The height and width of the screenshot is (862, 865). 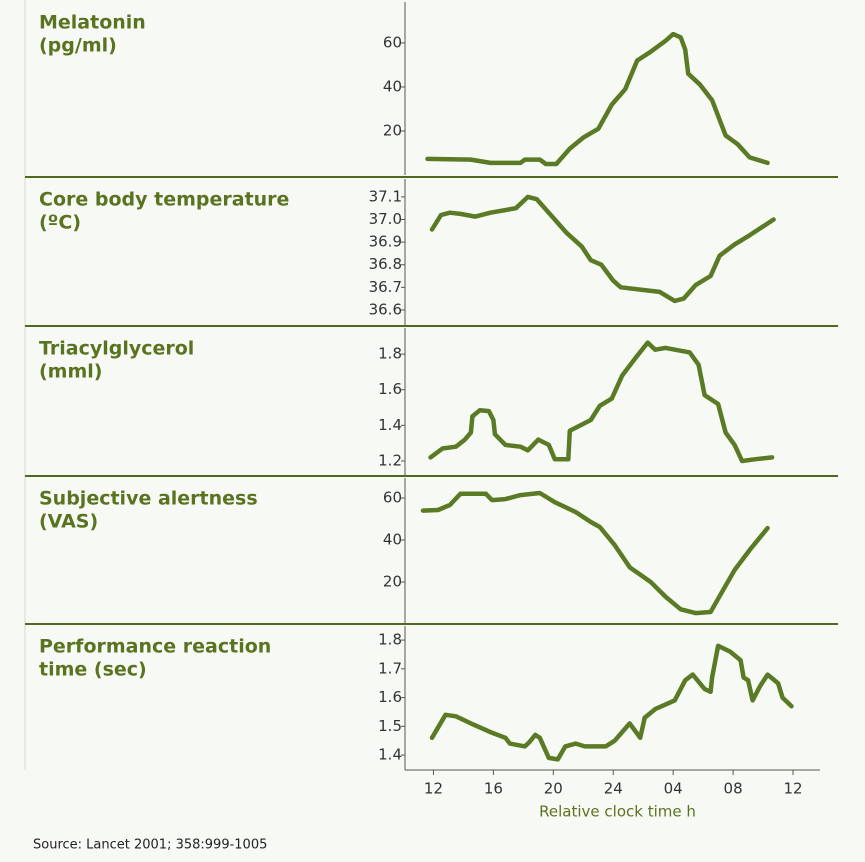 I want to click on x-tick-label: 04, so click(x=673, y=789).